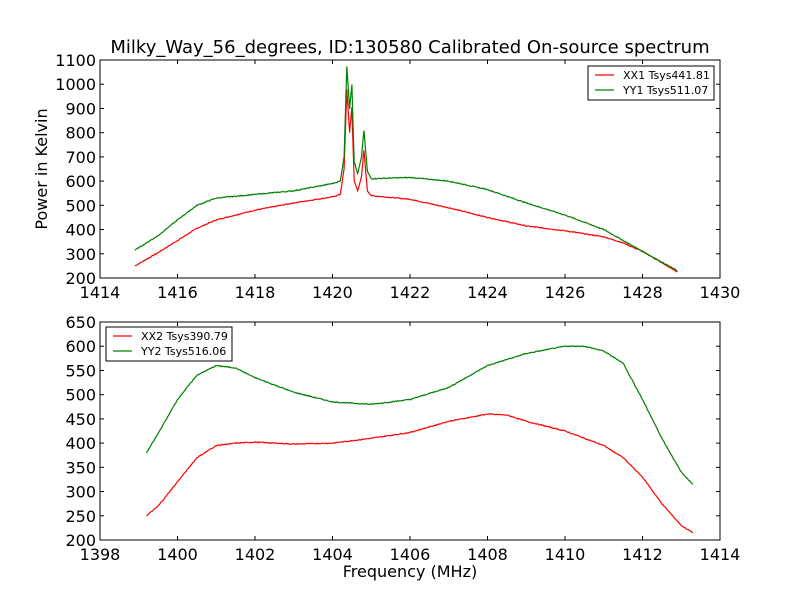 This screenshot has width=800, height=600. What do you see at coordinates (184, 336) in the screenshot?
I see `legend-label: XX2 Tsys390.79` at bounding box center [184, 336].